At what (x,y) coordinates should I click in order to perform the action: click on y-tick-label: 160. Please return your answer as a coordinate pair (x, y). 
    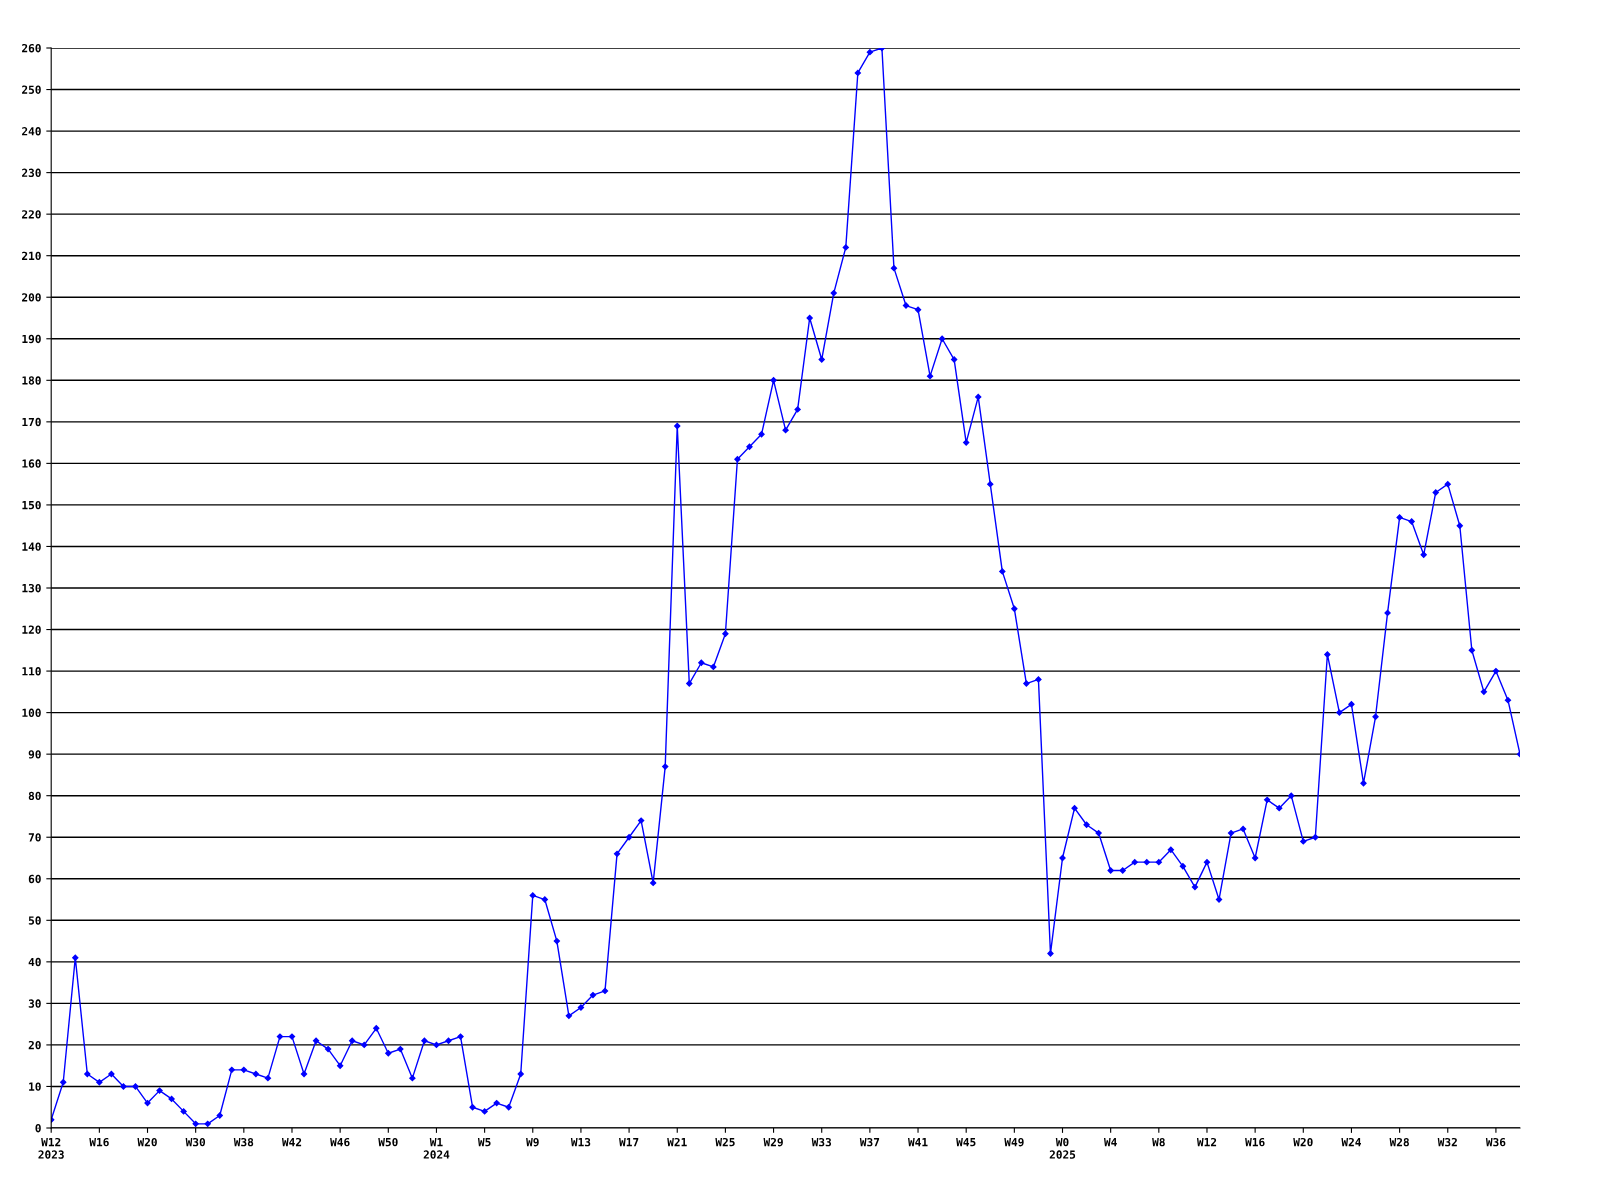
    Looking at the image, I should click on (31, 463).